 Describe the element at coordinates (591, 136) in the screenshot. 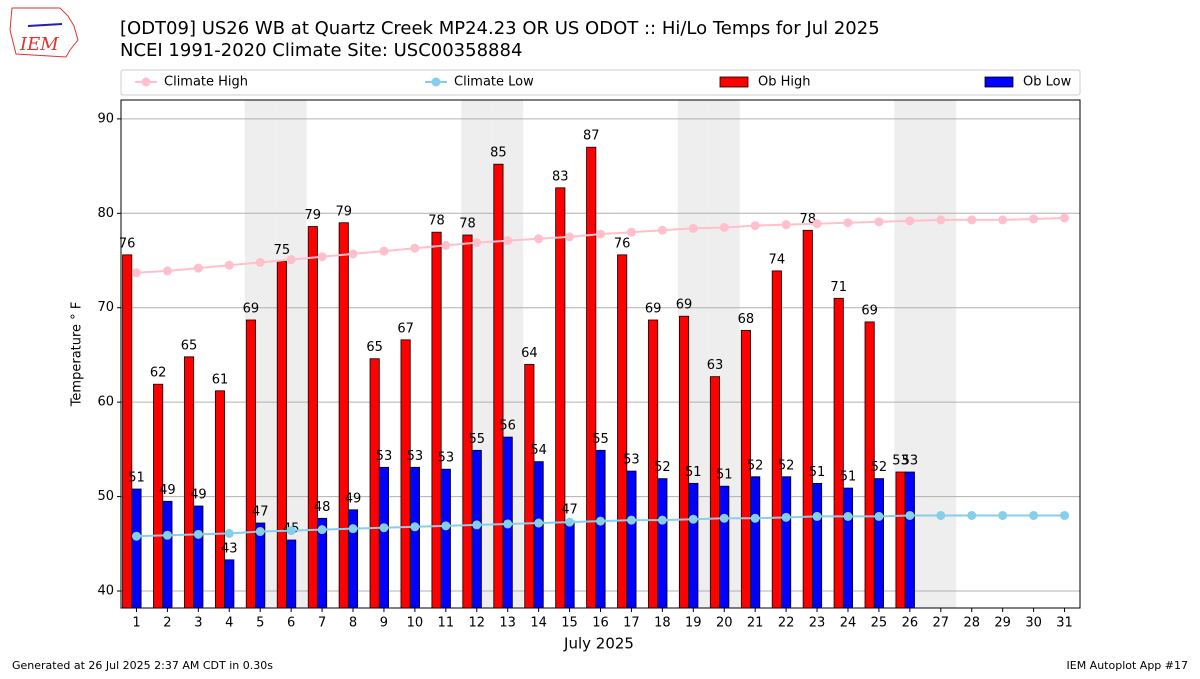

I see `value-label: 87` at that location.